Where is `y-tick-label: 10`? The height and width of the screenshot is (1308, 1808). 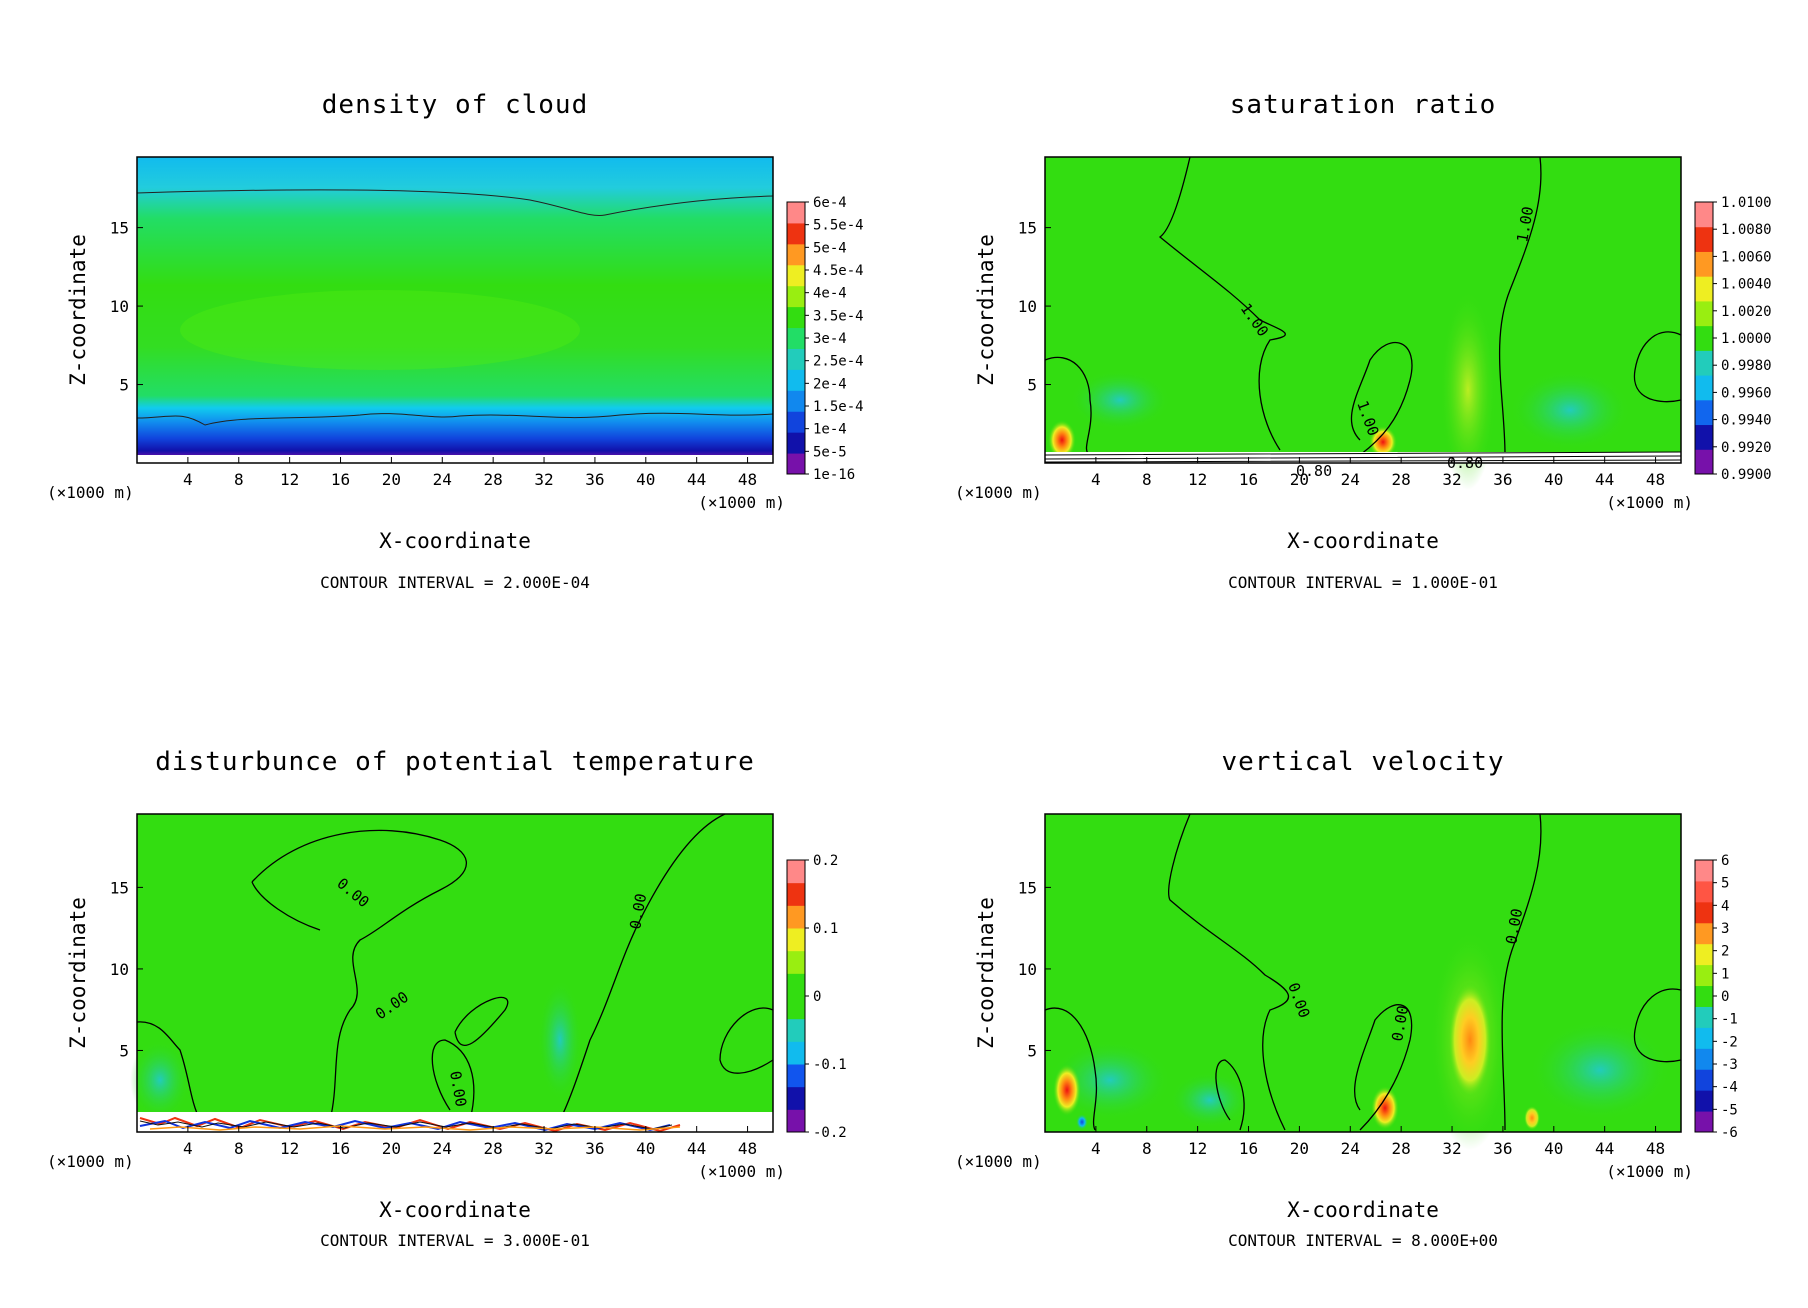 y-tick-label: 10 is located at coordinates (119, 969).